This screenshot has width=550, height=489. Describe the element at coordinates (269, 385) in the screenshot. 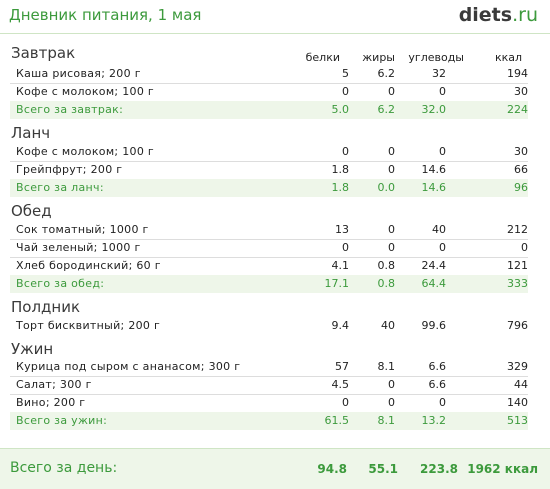

I see `food-row: Салат; 300 г 4.5 0 6.6 44` at that location.